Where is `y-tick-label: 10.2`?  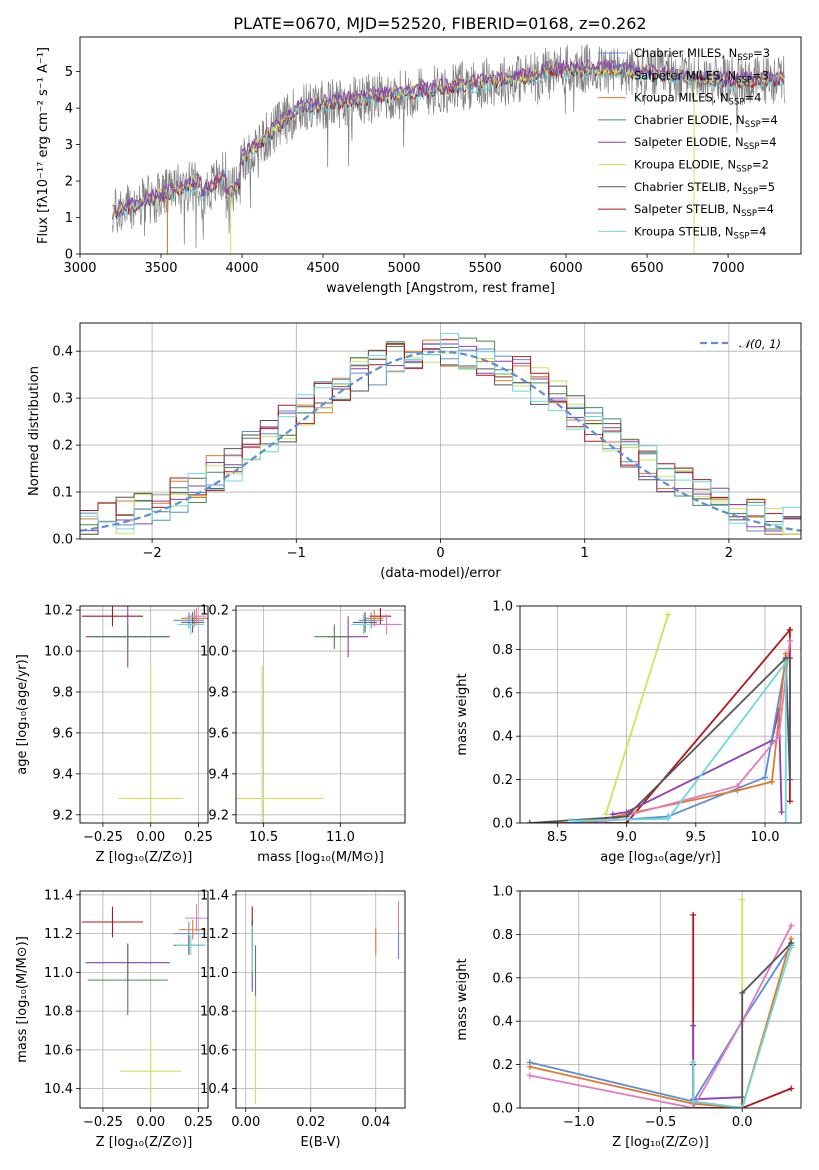
y-tick-label: 10.2 is located at coordinates (214, 611).